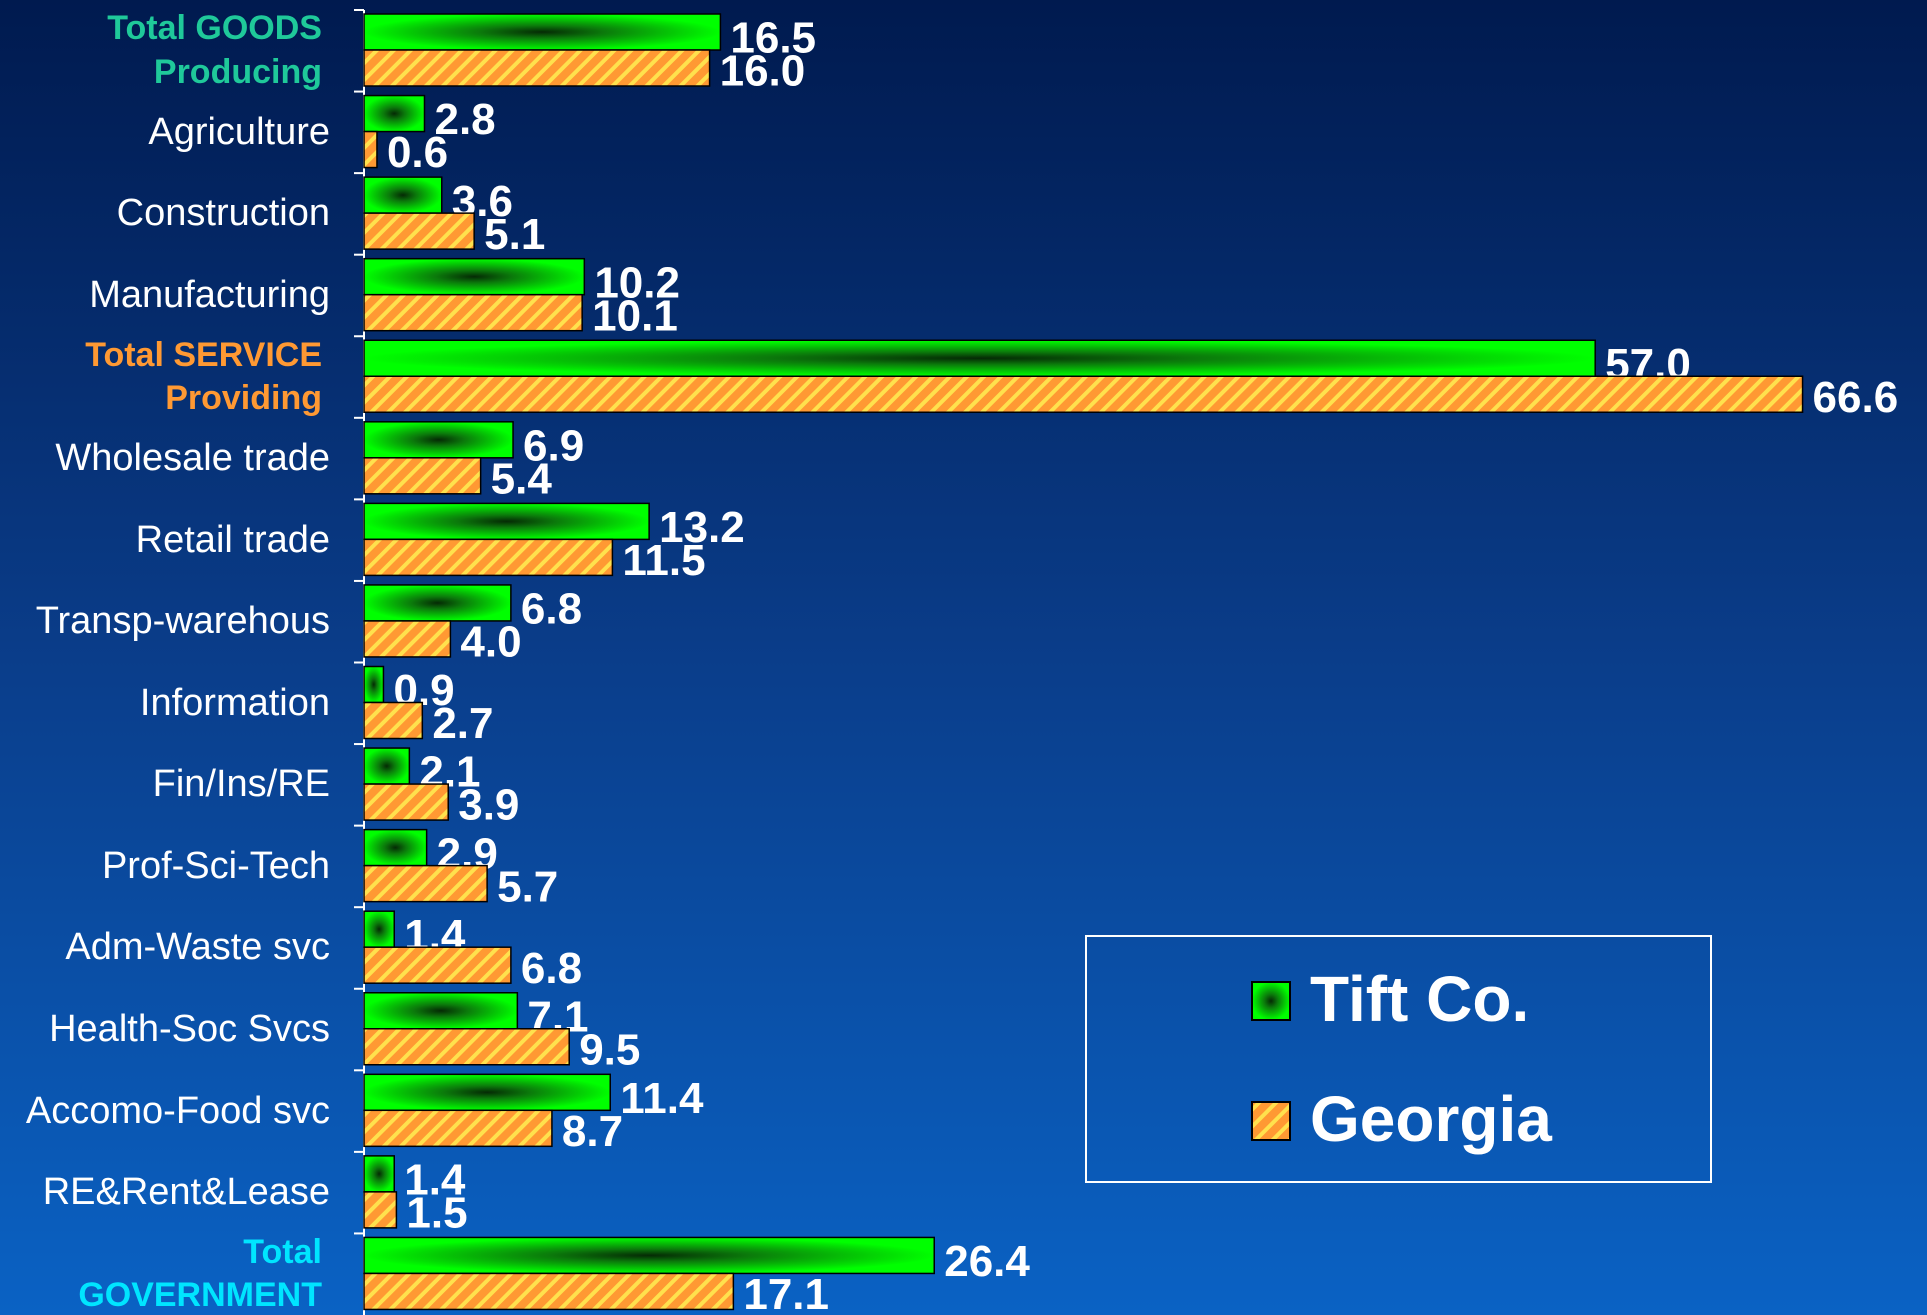 The image size is (1927, 1315). I want to click on category-label: Information, so click(165, 704).